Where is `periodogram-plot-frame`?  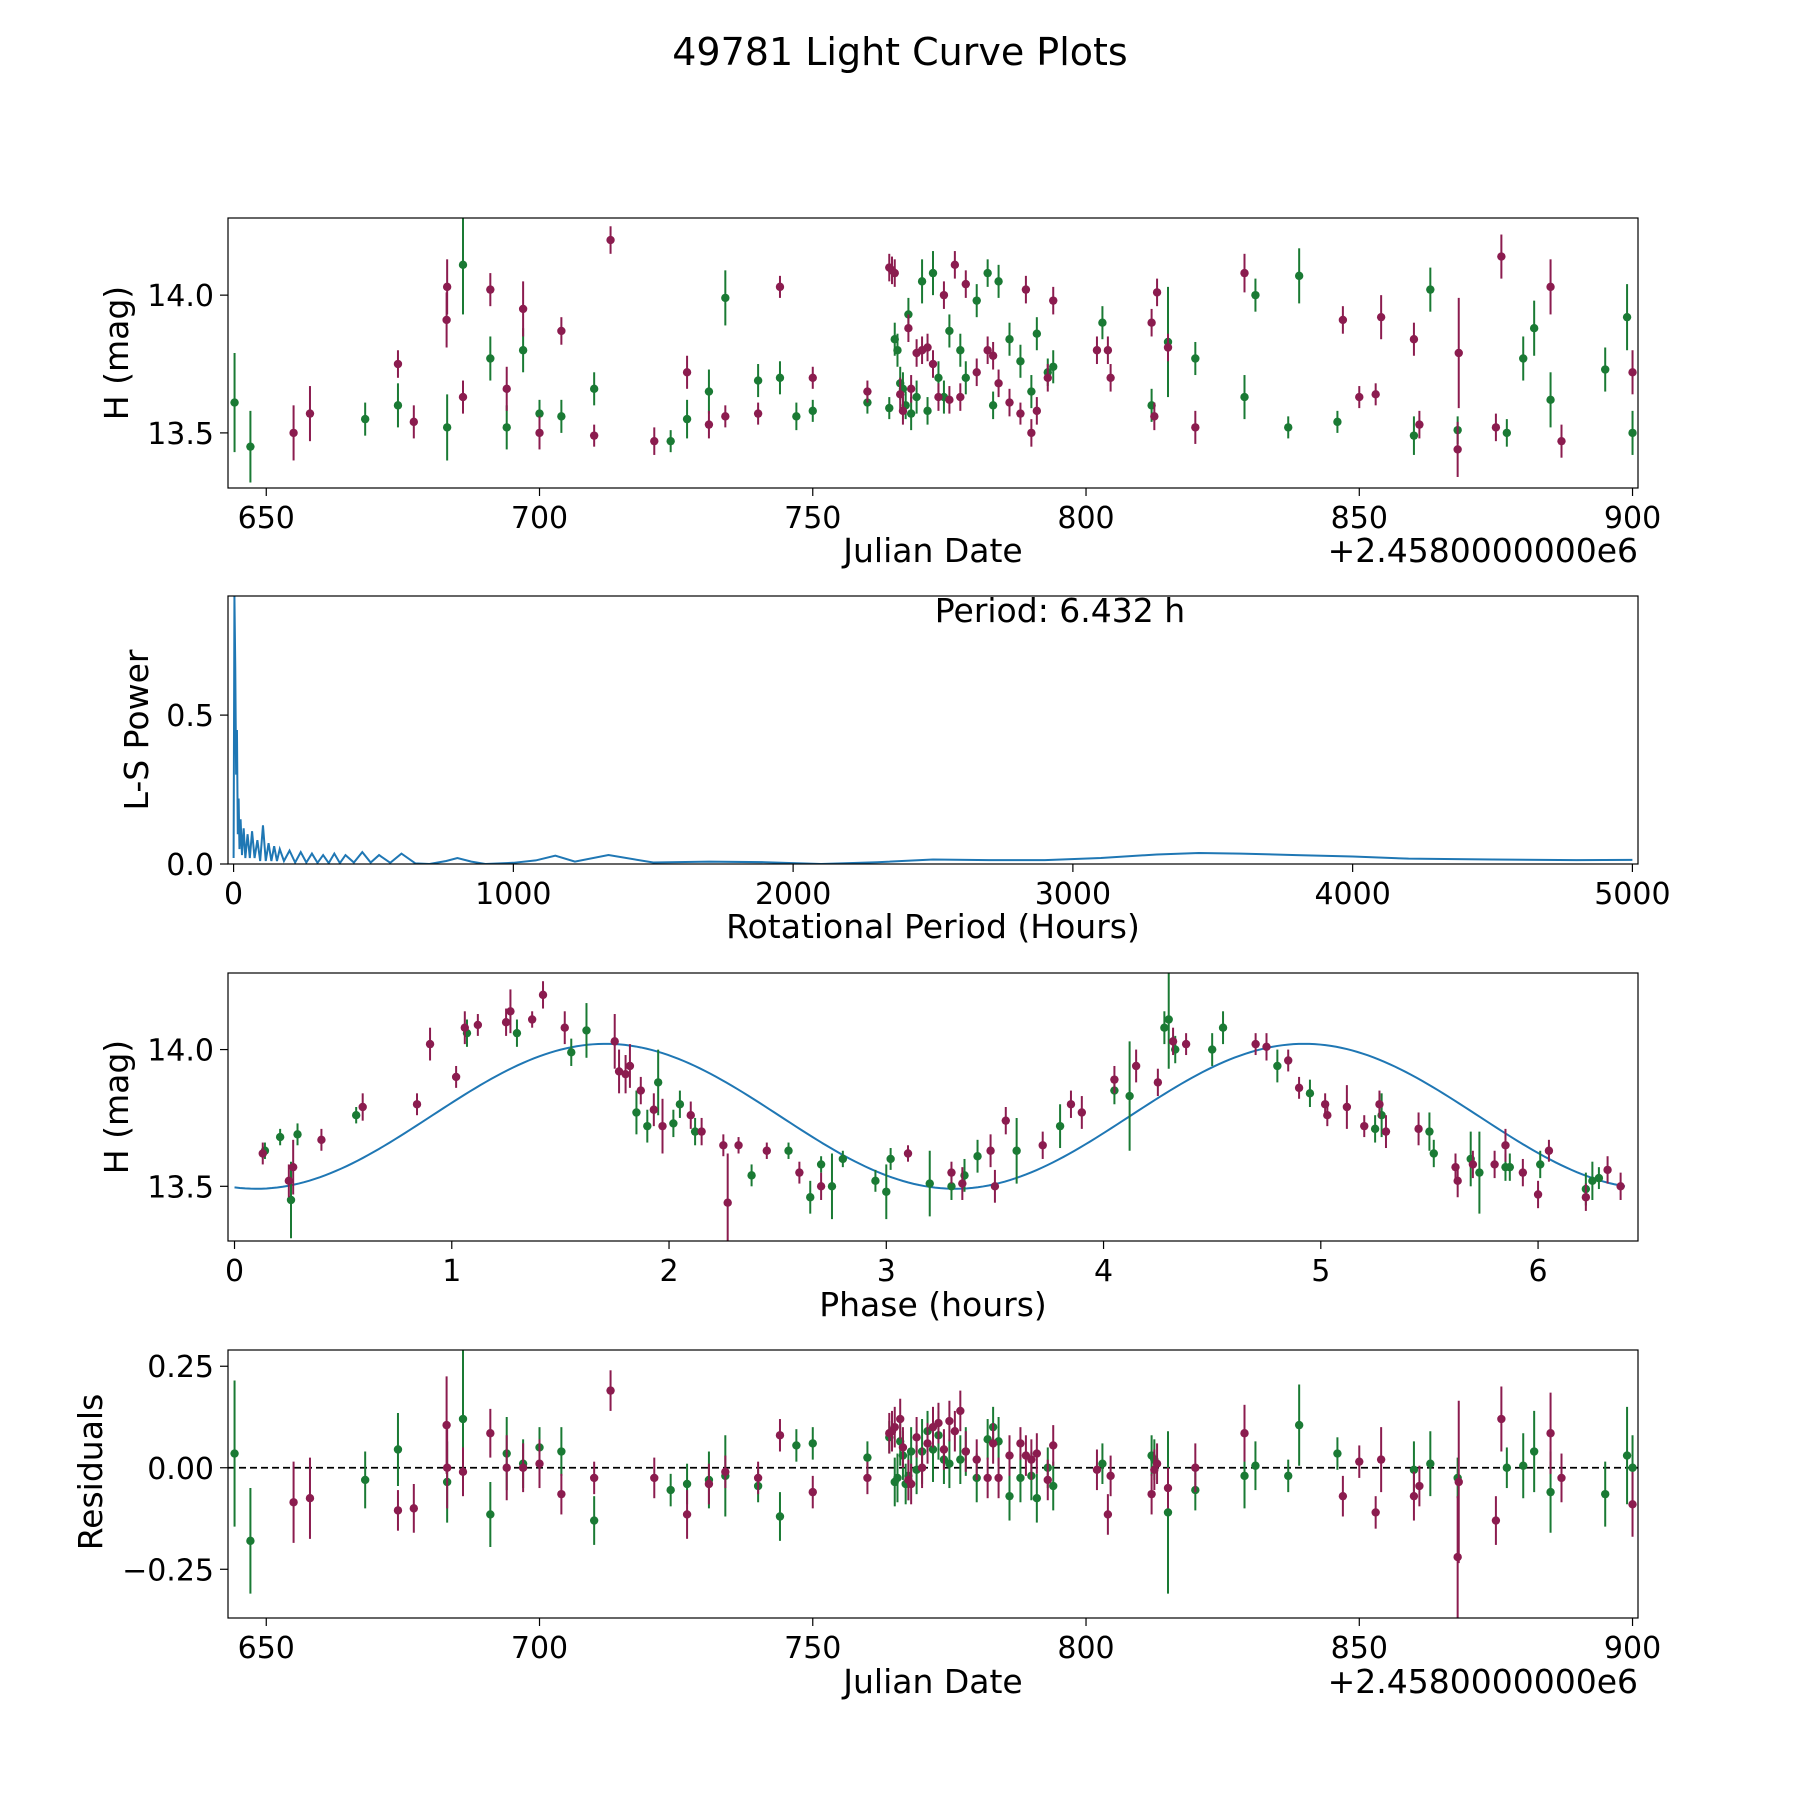 periodogram-plot-frame is located at coordinates (933, 730).